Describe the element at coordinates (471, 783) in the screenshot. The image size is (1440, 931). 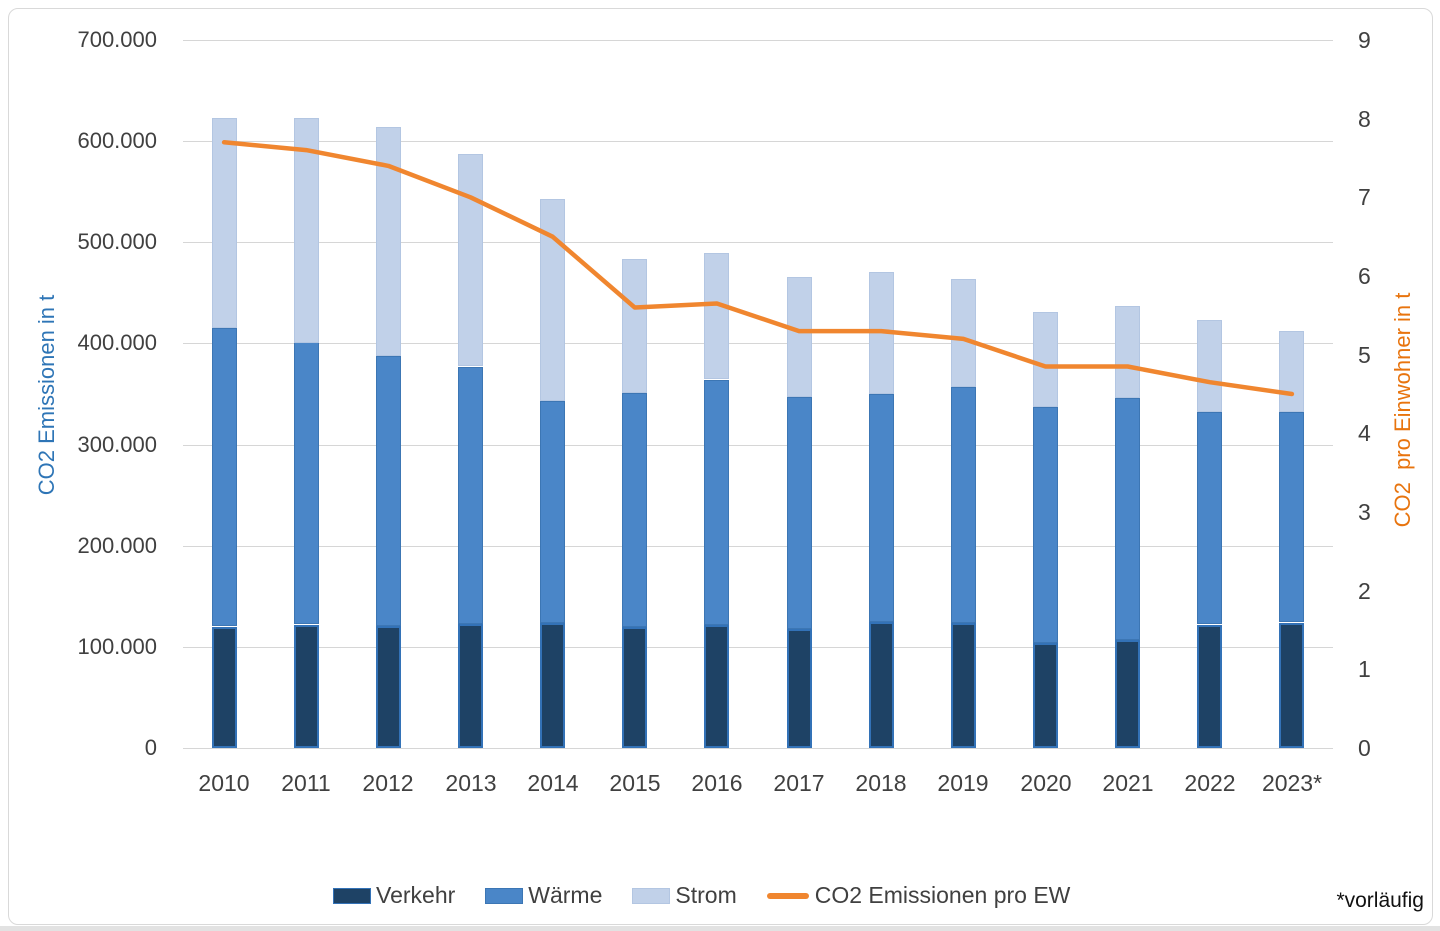
I see `x-label-2013: 2013` at that location.